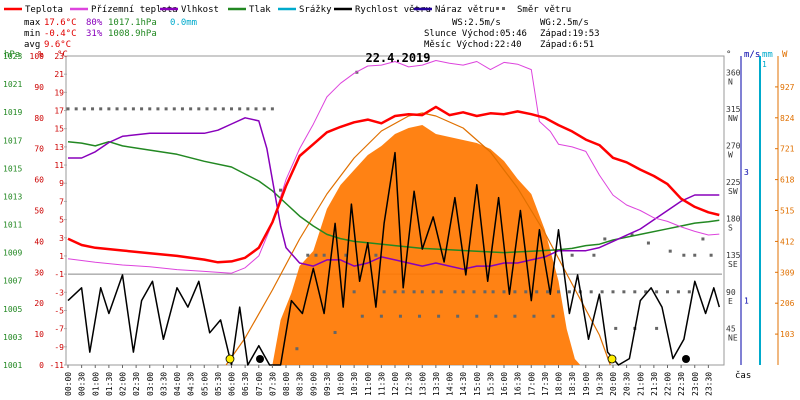 This screenshot has height=400, width=800. I want to click on info-wg: WG:2.5m/s, so click(564, 23).